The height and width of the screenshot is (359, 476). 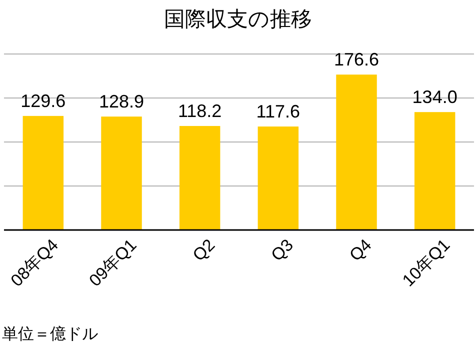 I want to click on data-label: 129.6, so click(x=43, y=100).